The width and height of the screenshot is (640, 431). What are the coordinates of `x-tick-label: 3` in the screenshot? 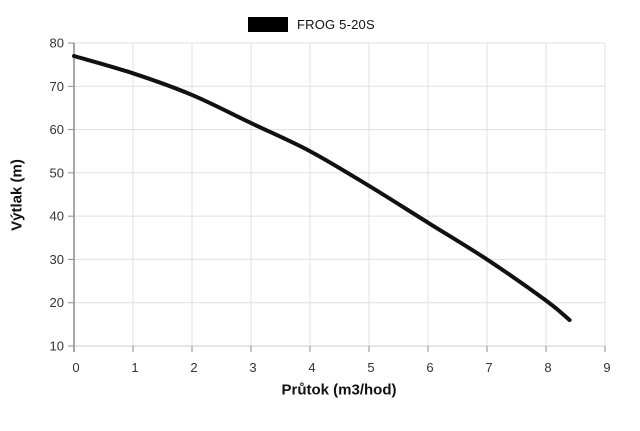 It's located at (252, 367).